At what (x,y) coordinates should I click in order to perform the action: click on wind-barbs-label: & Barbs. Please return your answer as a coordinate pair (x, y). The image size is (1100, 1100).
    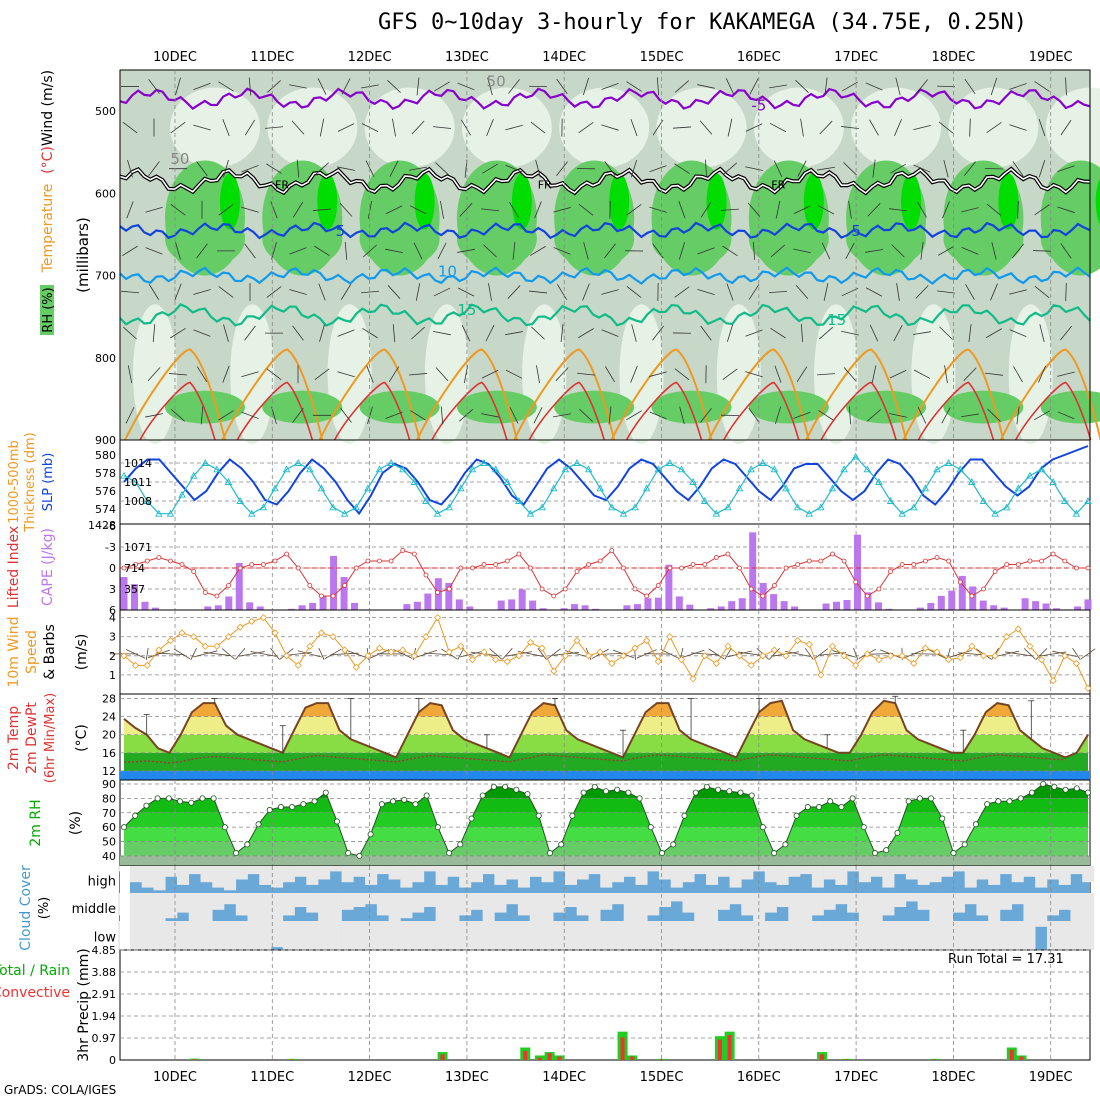
    Looking at the image, I should click on (50, 652).